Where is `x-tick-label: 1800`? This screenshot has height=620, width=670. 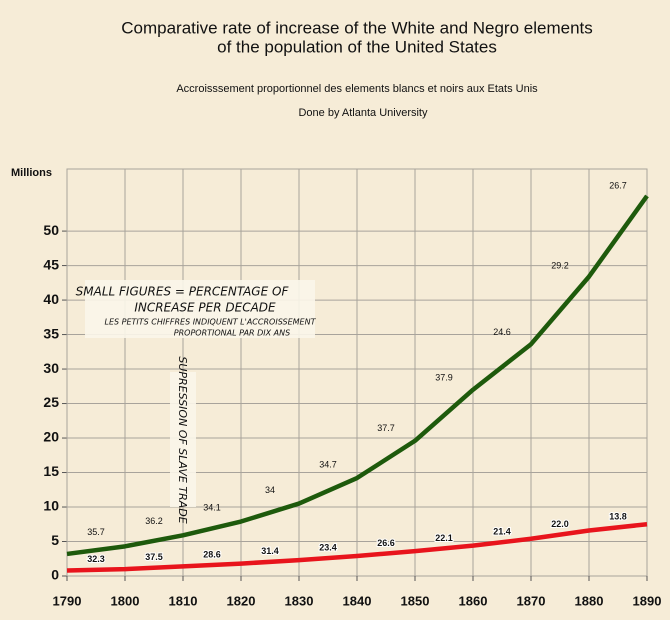 x-tick-label: 1800 is located at coordinates (125, 600).